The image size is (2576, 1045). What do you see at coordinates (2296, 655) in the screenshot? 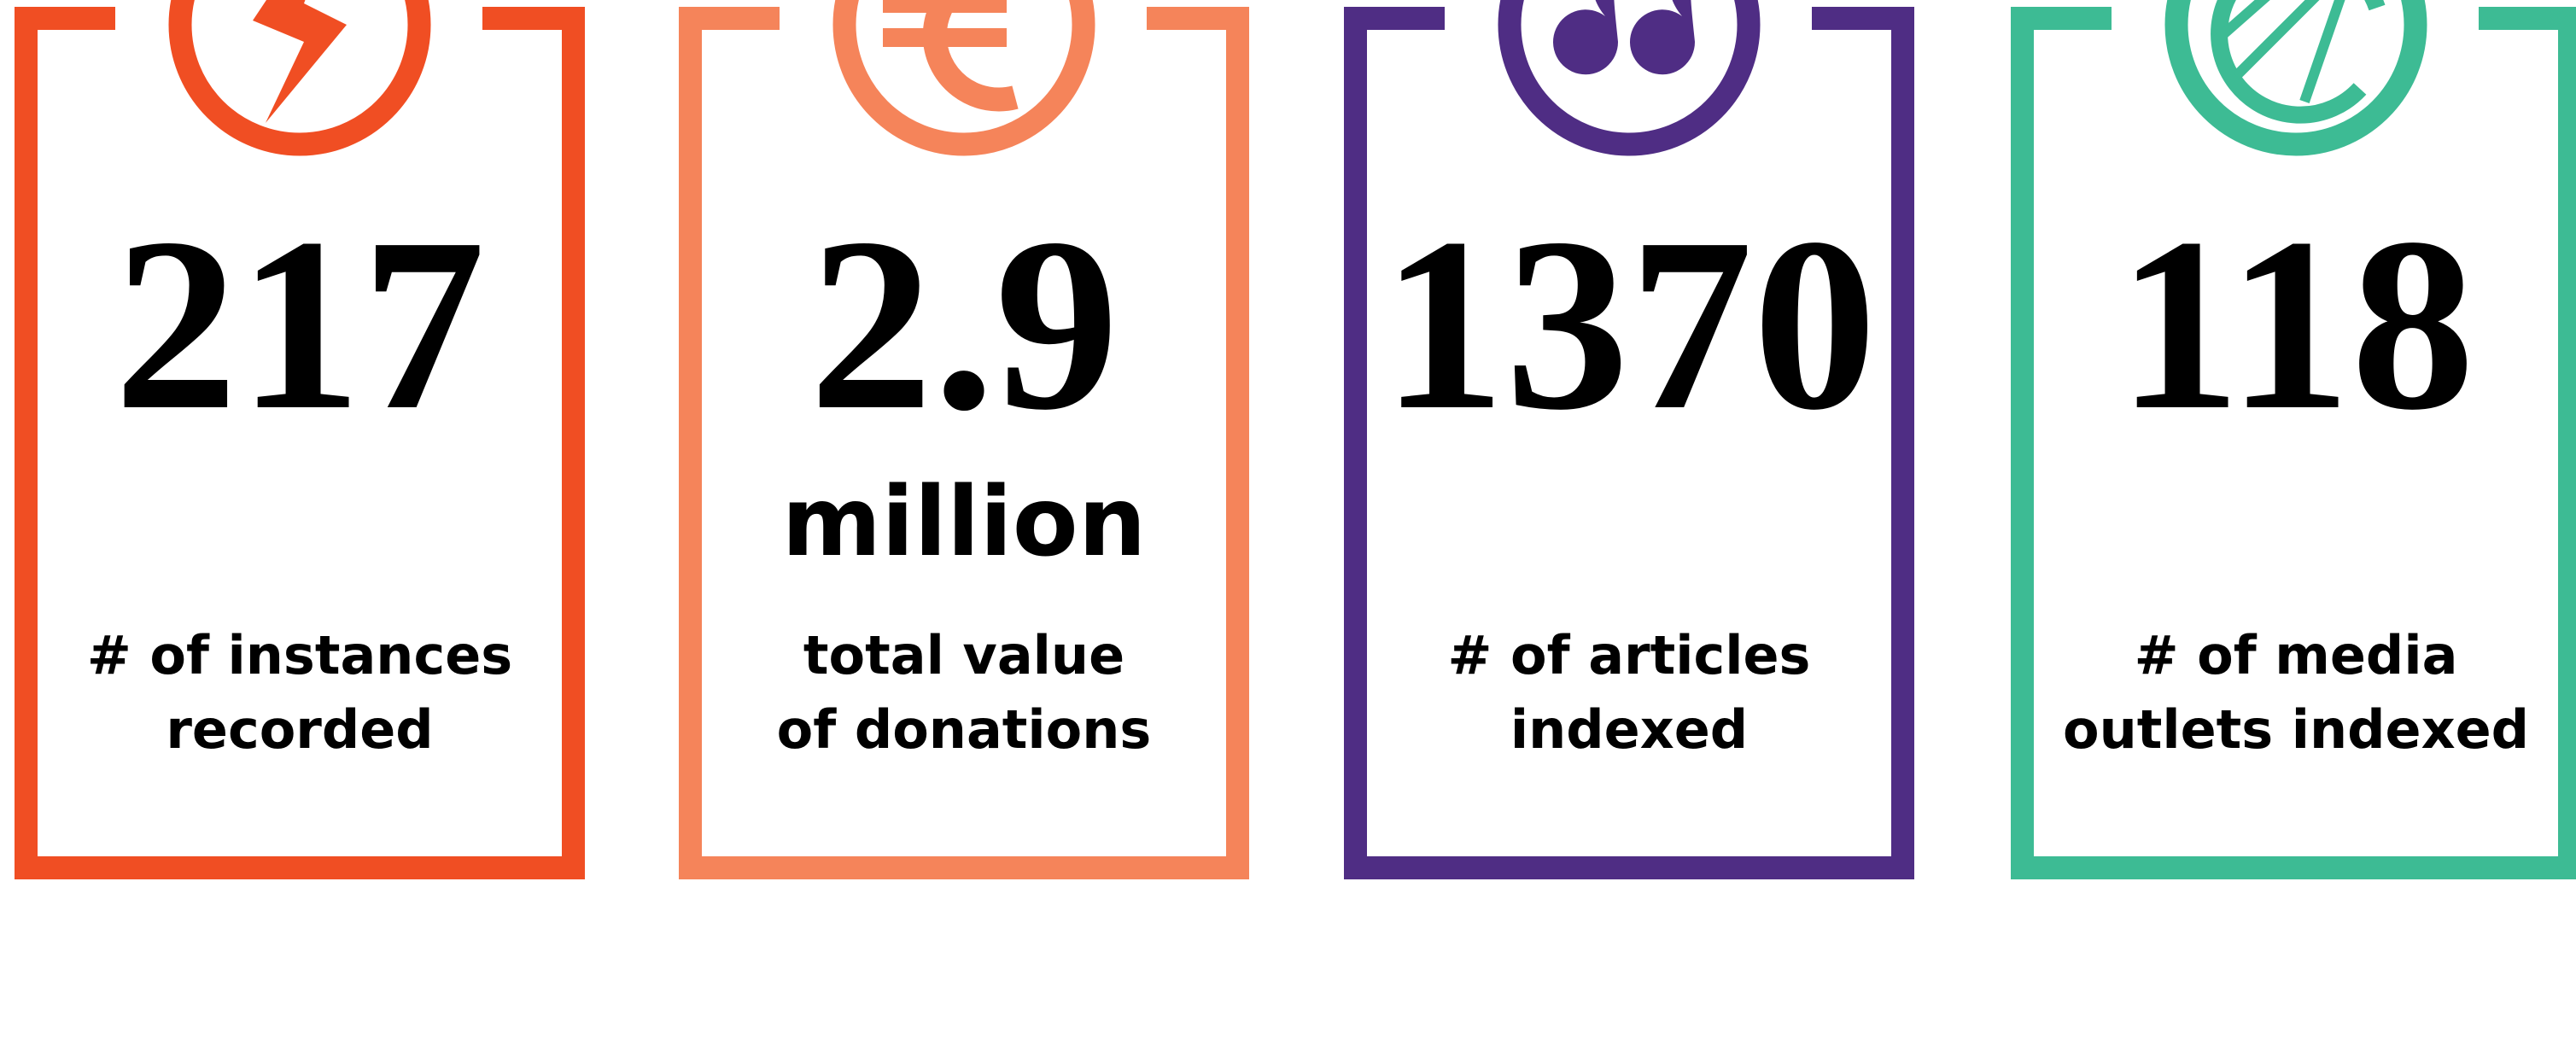
I see `stat-label: # of media` at bounding box center [2296, 655].